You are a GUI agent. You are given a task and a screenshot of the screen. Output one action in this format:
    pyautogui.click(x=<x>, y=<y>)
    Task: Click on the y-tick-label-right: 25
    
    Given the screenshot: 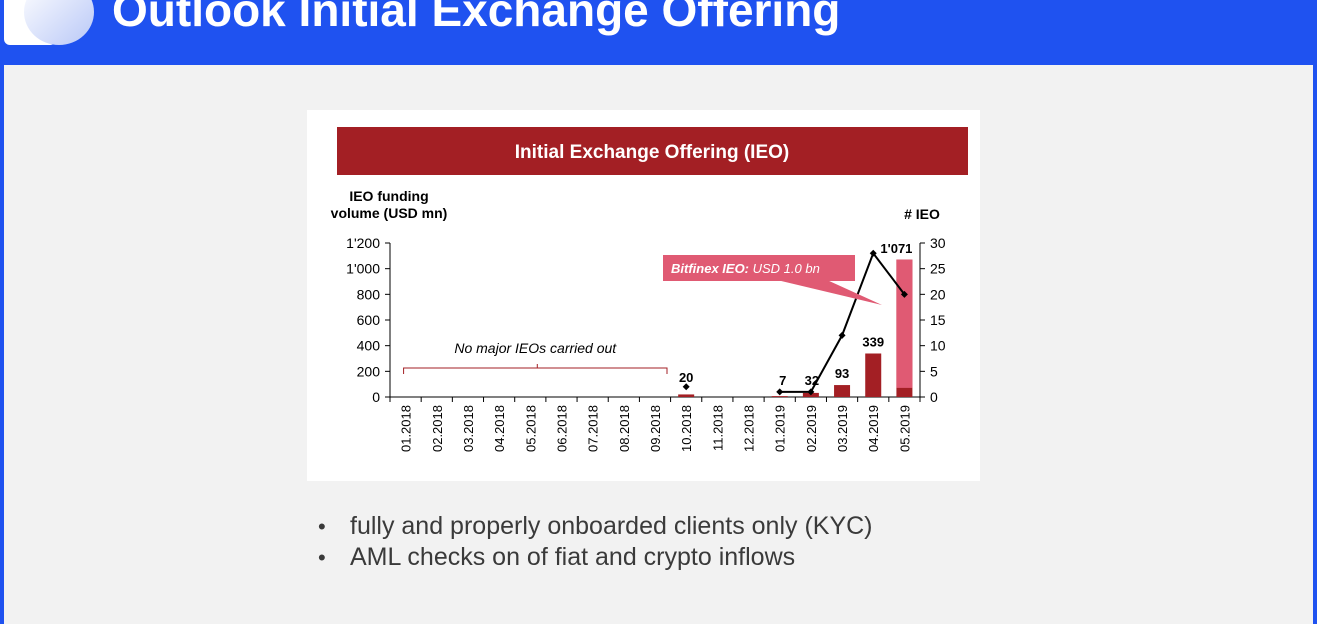 What is the action you would take?
    pyautogui.click(x=938, y=269)
    